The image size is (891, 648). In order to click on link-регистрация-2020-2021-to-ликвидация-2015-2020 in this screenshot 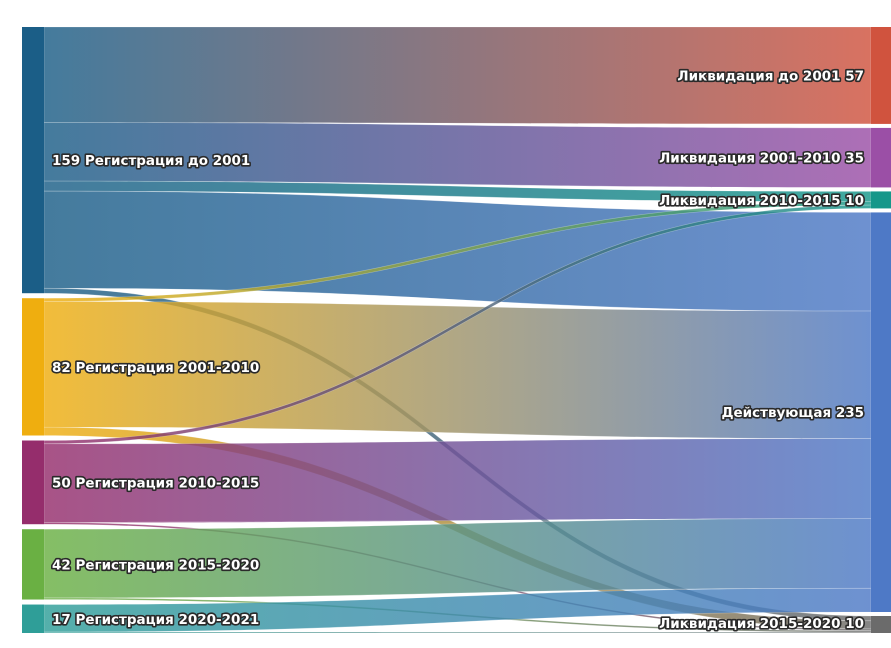, I will do `click(457, 632)`.